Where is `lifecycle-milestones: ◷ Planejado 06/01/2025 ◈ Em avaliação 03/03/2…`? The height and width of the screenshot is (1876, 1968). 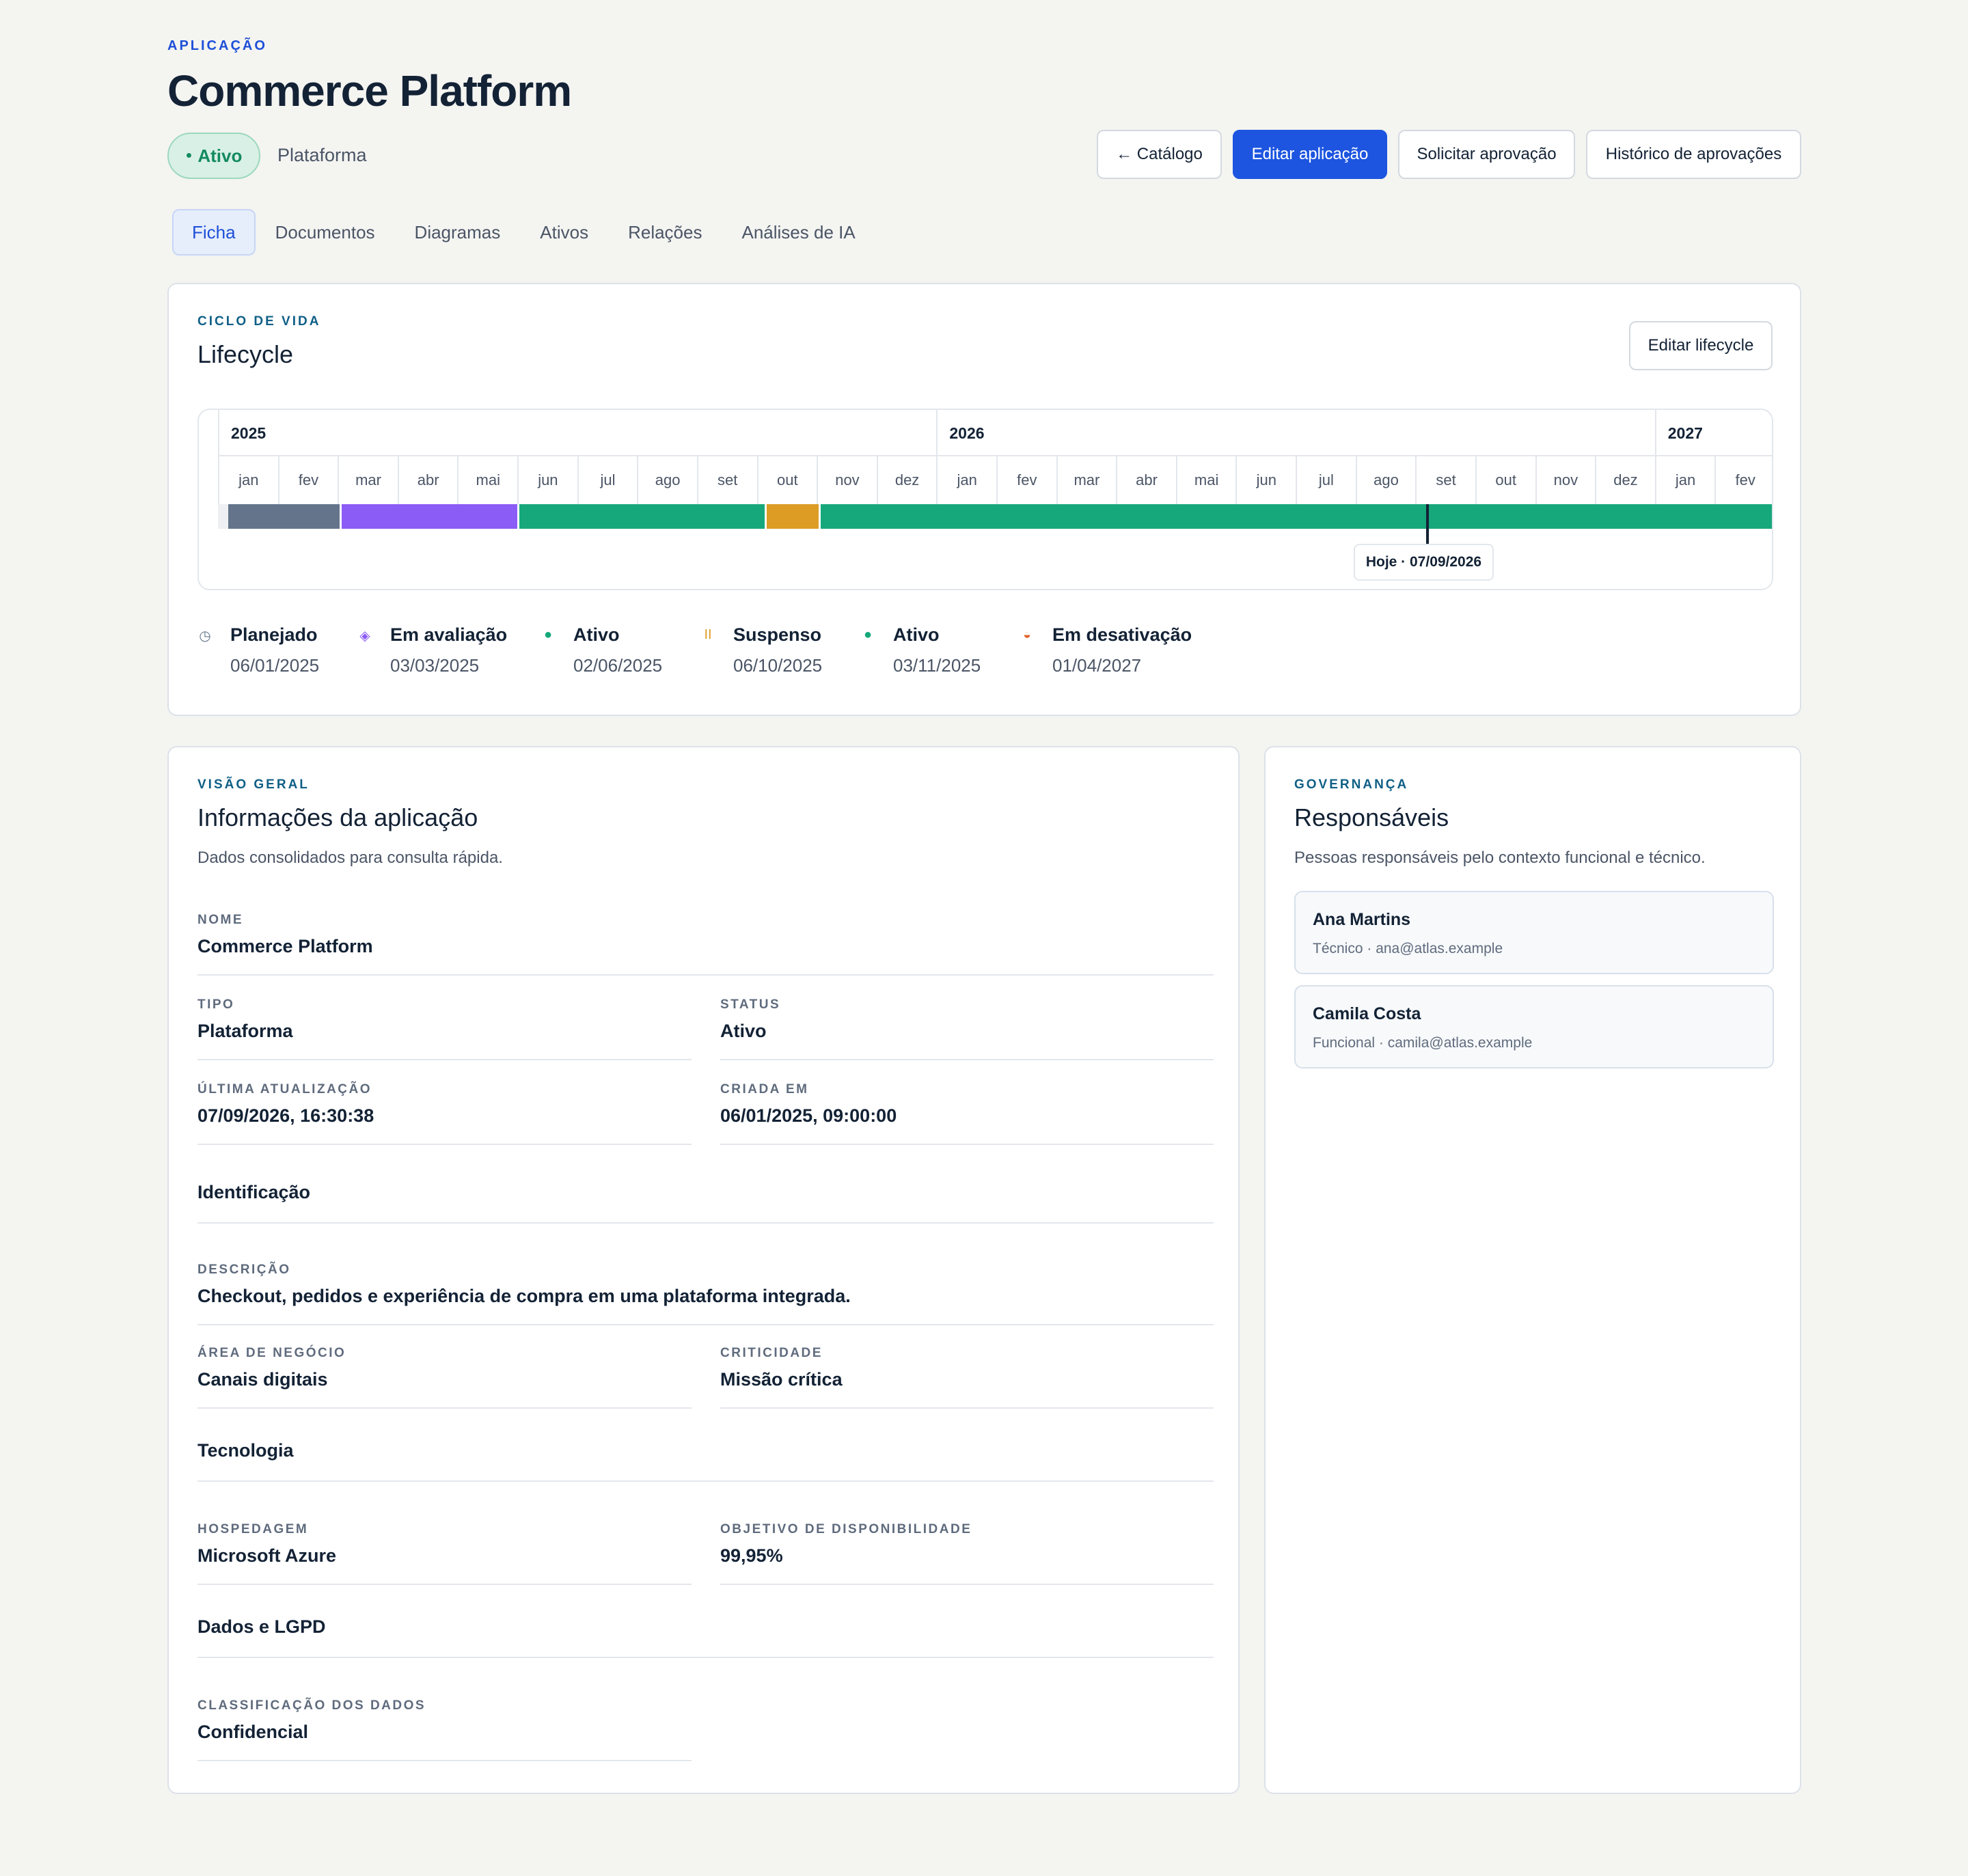
lifecycle-milestones: ◷ Planejado 06/01/2025 ◈ Em avaliação 03/03/2… is located at coordinates (694, 650).